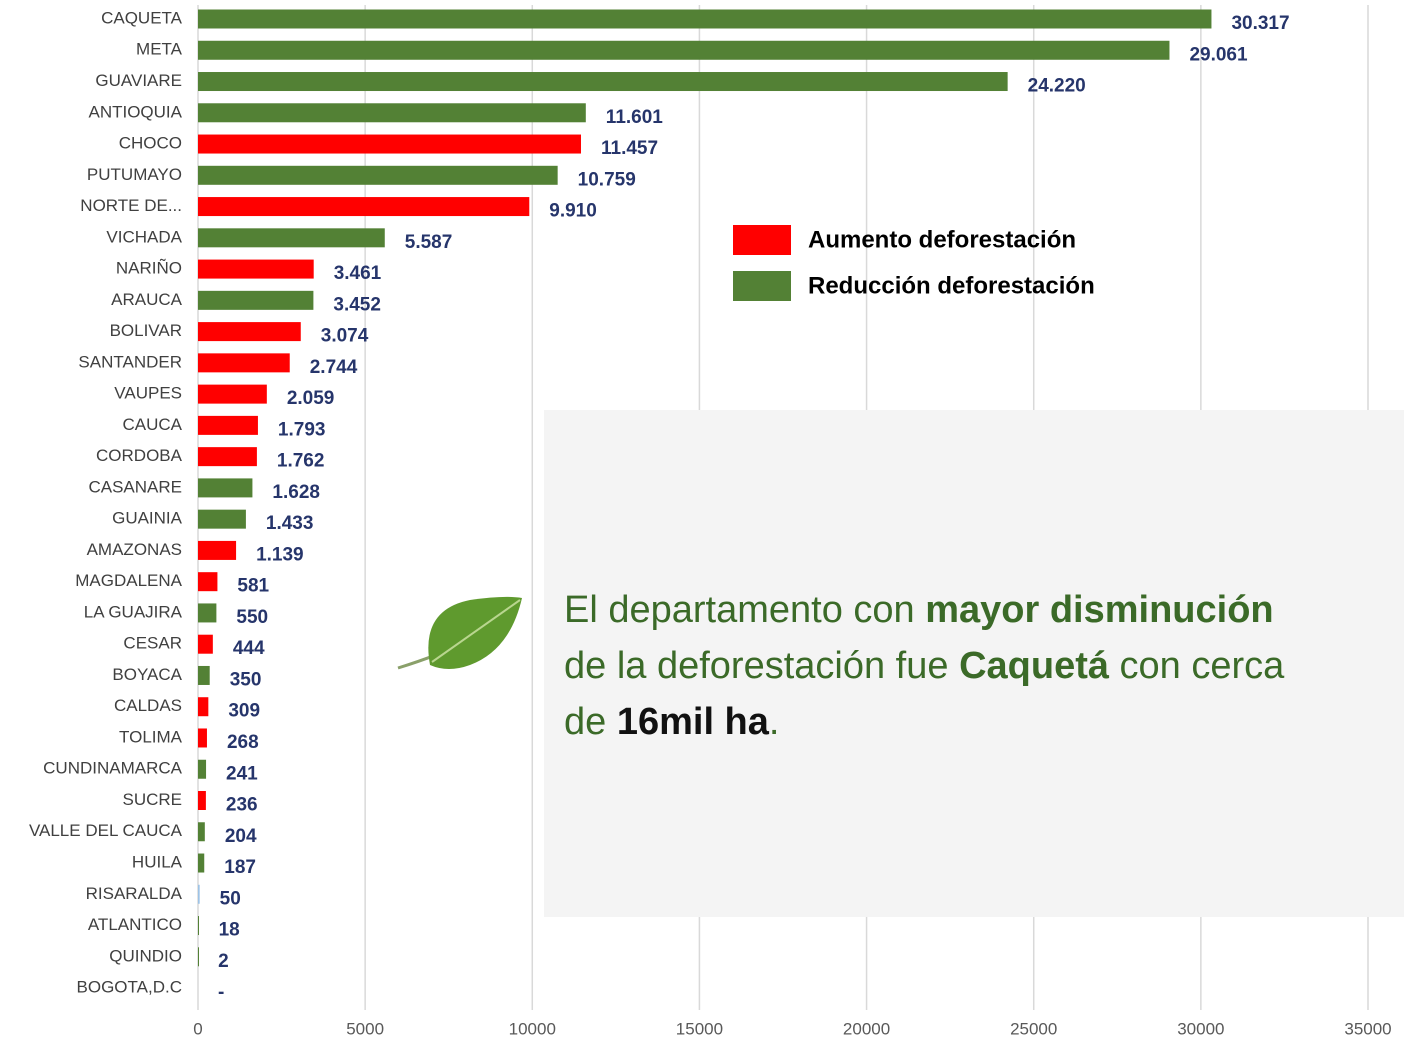  I want to click on category-label: VAUPES, so click(148, 393).